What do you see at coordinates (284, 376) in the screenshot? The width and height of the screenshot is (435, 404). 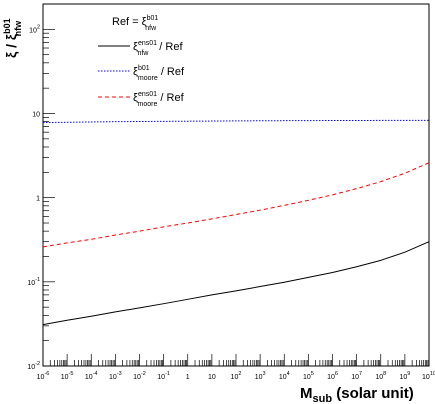 I see `x-tick-label: 10⁴` at bounding box center [284, 376].